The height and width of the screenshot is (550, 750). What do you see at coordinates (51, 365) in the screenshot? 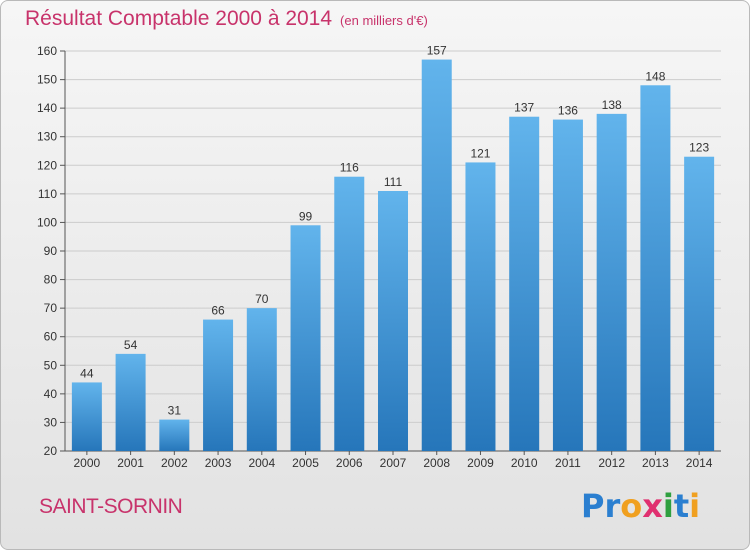
I see `y-tick-label: 50` at bounding box center [51, 365].